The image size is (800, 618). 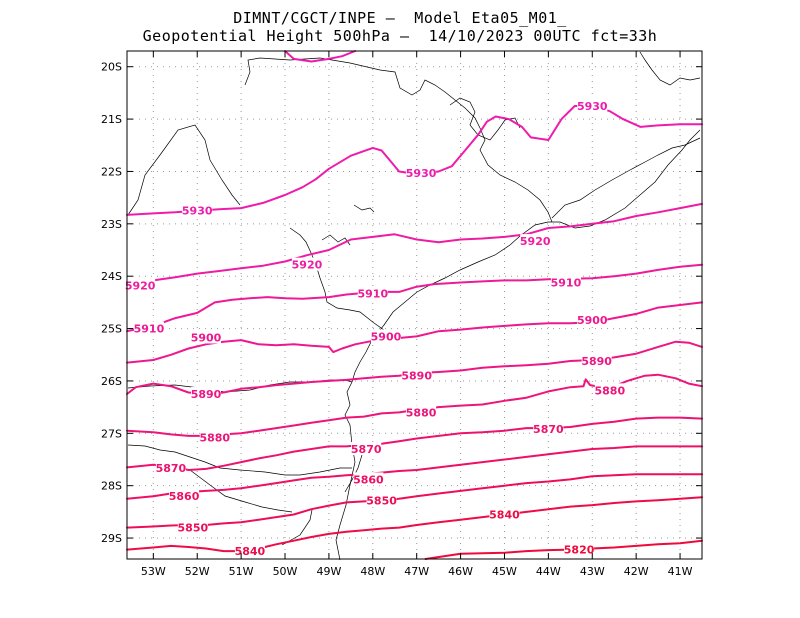 I want to click on border-sp-mg, so click(x=398, y=140).